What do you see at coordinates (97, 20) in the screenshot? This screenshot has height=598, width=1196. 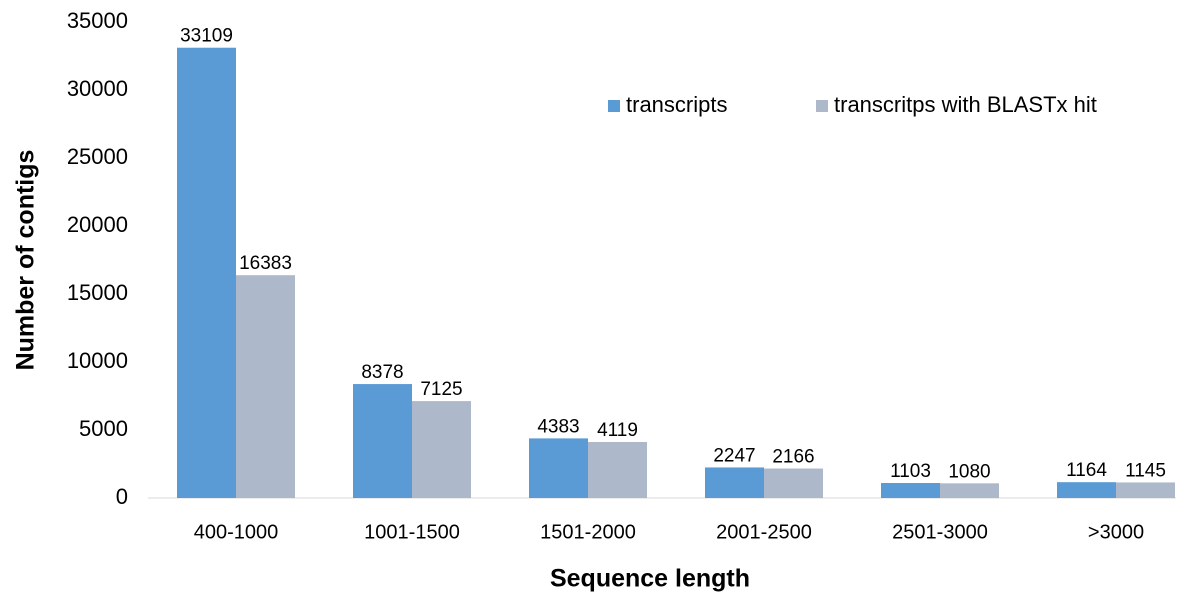 I see `y-tick-label: 35000` at bounding box center [97, 20].